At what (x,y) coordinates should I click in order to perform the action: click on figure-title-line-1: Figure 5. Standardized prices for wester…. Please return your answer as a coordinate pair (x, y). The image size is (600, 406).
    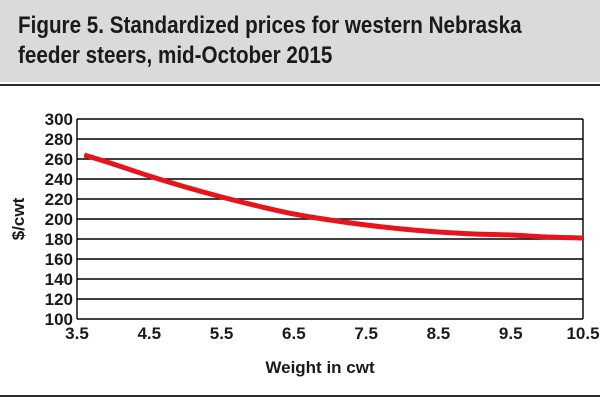
    Looking at the image, I should click on (270, 25).